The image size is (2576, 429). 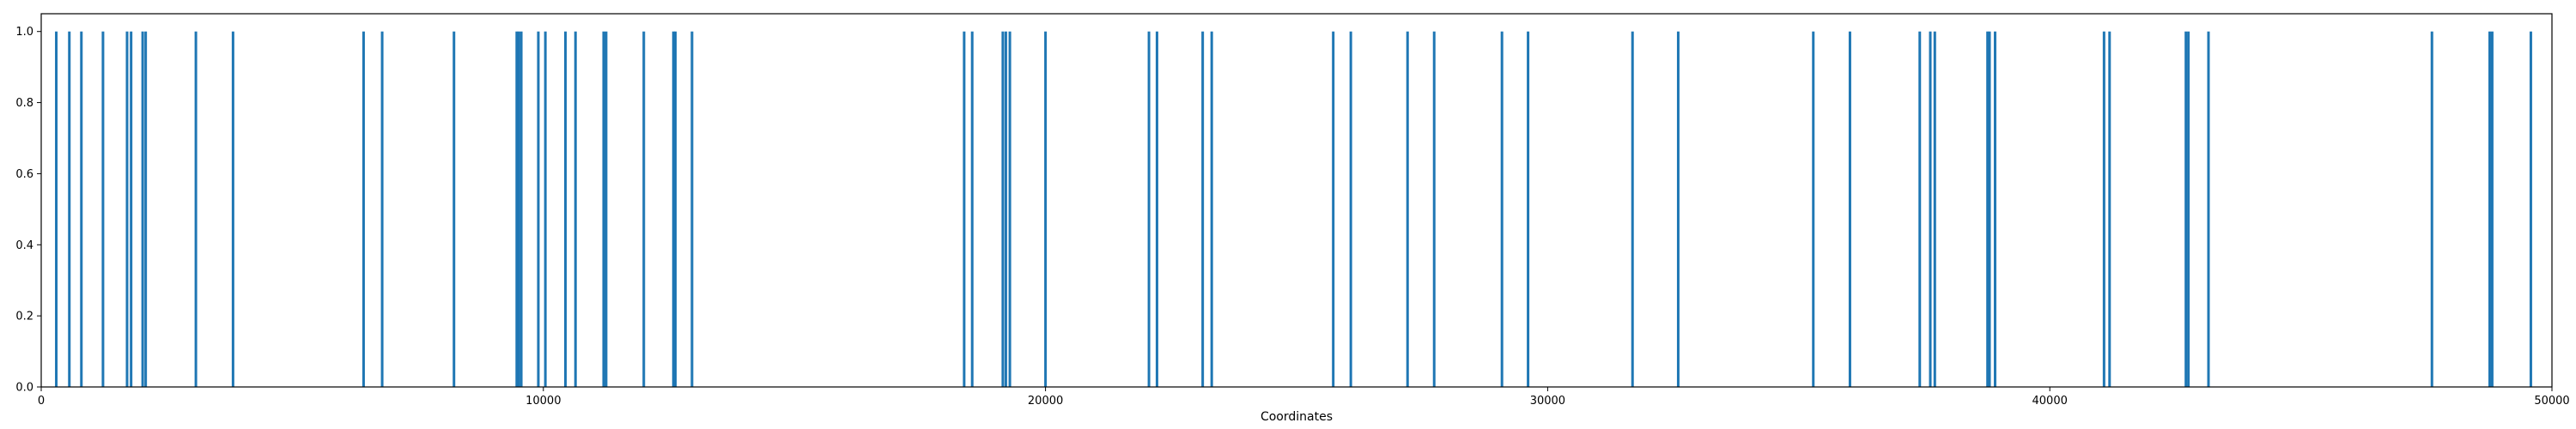 I want to click on y-axis: 0.0 0.2 0.4 0.6 0.8 1.0, so click(x=28, y=210).